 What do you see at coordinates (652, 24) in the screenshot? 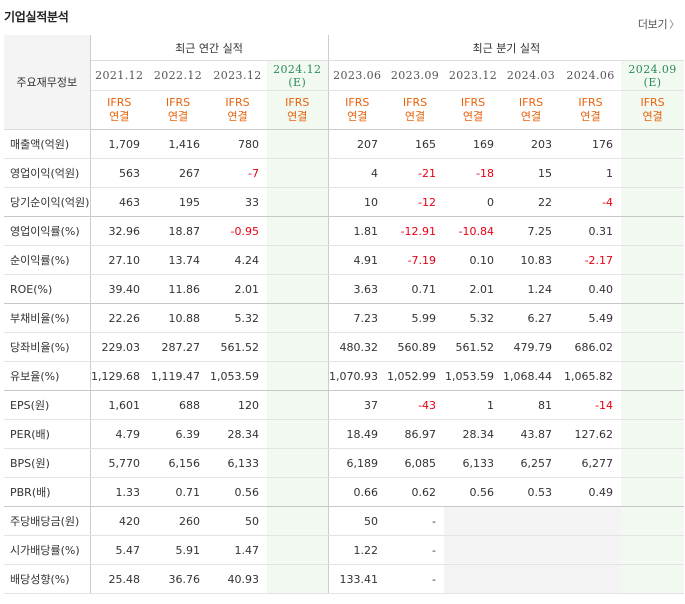
I see `more-label: 더보기` at bounding box center [652, 24].